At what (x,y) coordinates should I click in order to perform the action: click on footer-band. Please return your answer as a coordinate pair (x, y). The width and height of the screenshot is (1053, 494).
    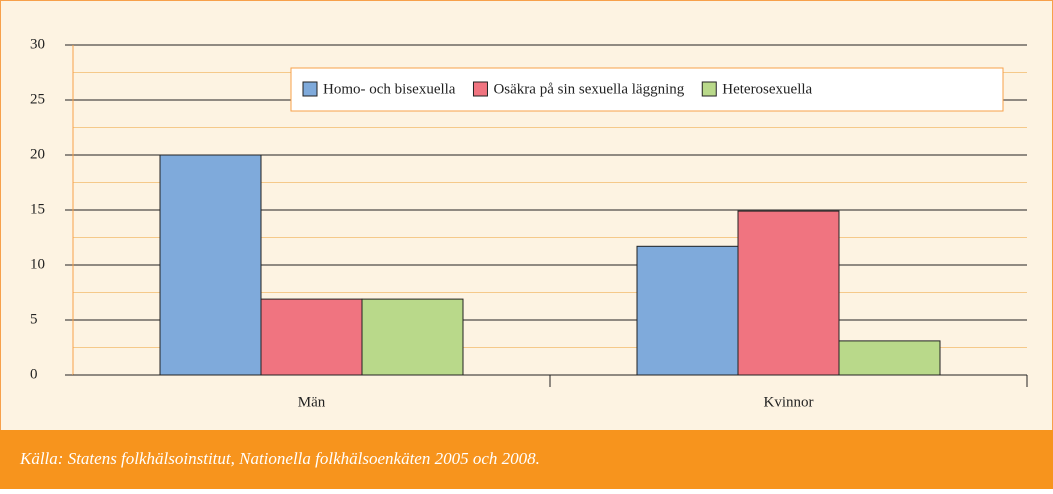
    Looking at the image, I should click on (526, 459).